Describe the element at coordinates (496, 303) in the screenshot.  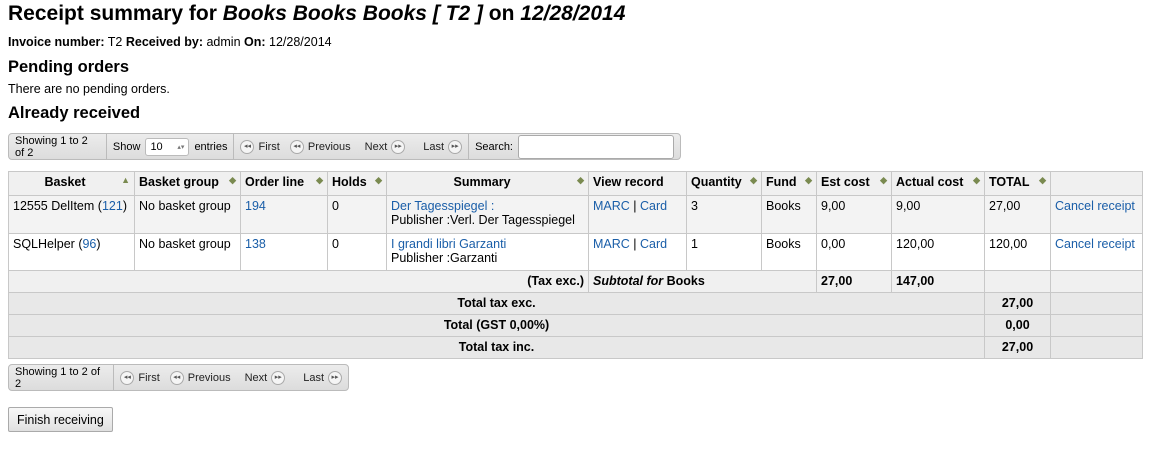
I see `total-label: Total tax exc.` at that location.